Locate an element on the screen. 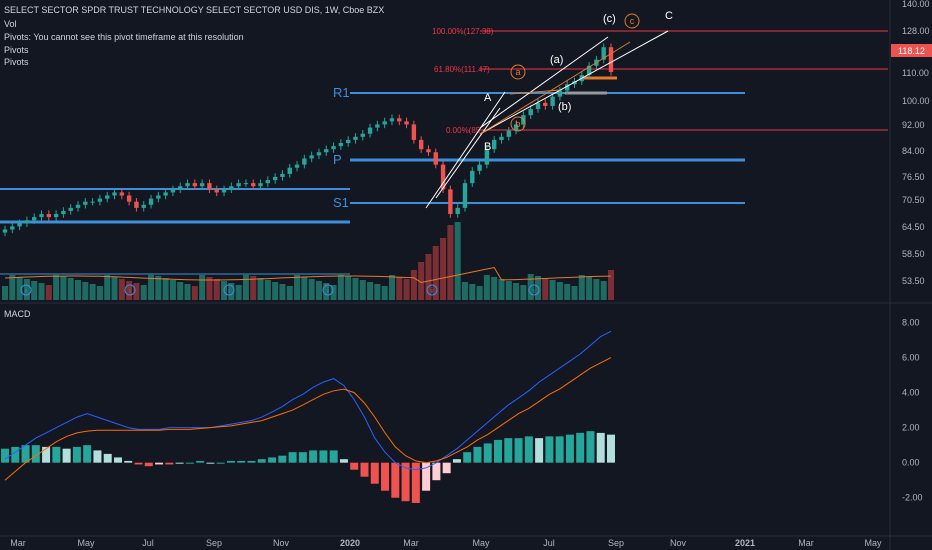 Image resolution: width=932 pixels, height=550 pixels. price-tick-label: 100.00 is located at coordinates (916, 101).